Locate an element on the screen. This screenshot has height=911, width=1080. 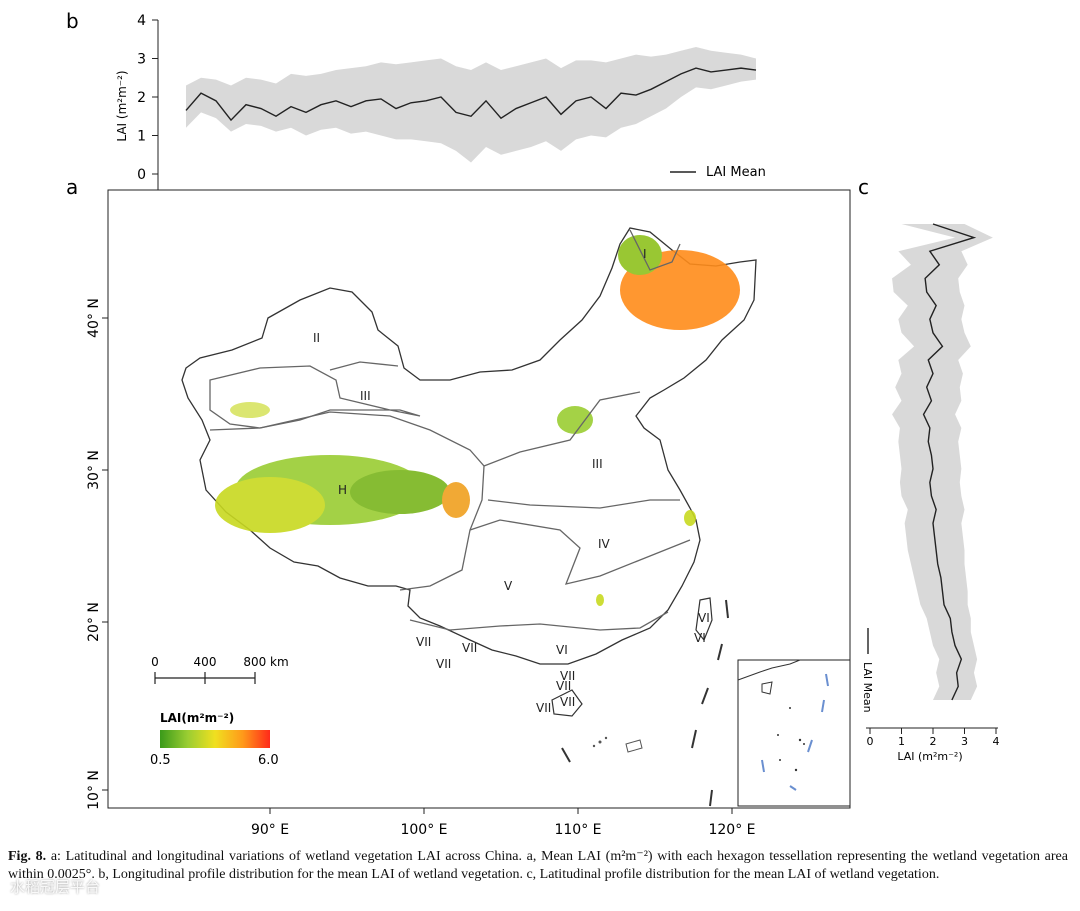
taiwan-island is located at coordinates (704, 619).